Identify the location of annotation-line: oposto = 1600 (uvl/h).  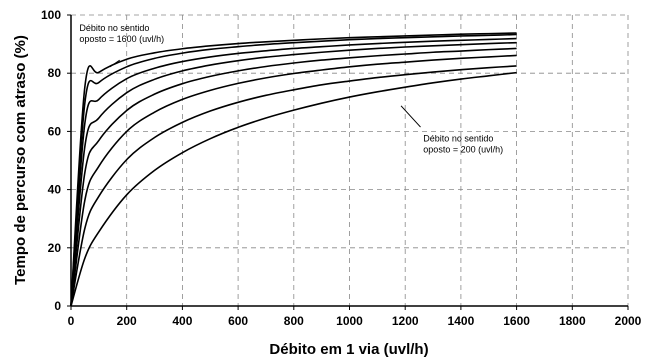
(121, 39).